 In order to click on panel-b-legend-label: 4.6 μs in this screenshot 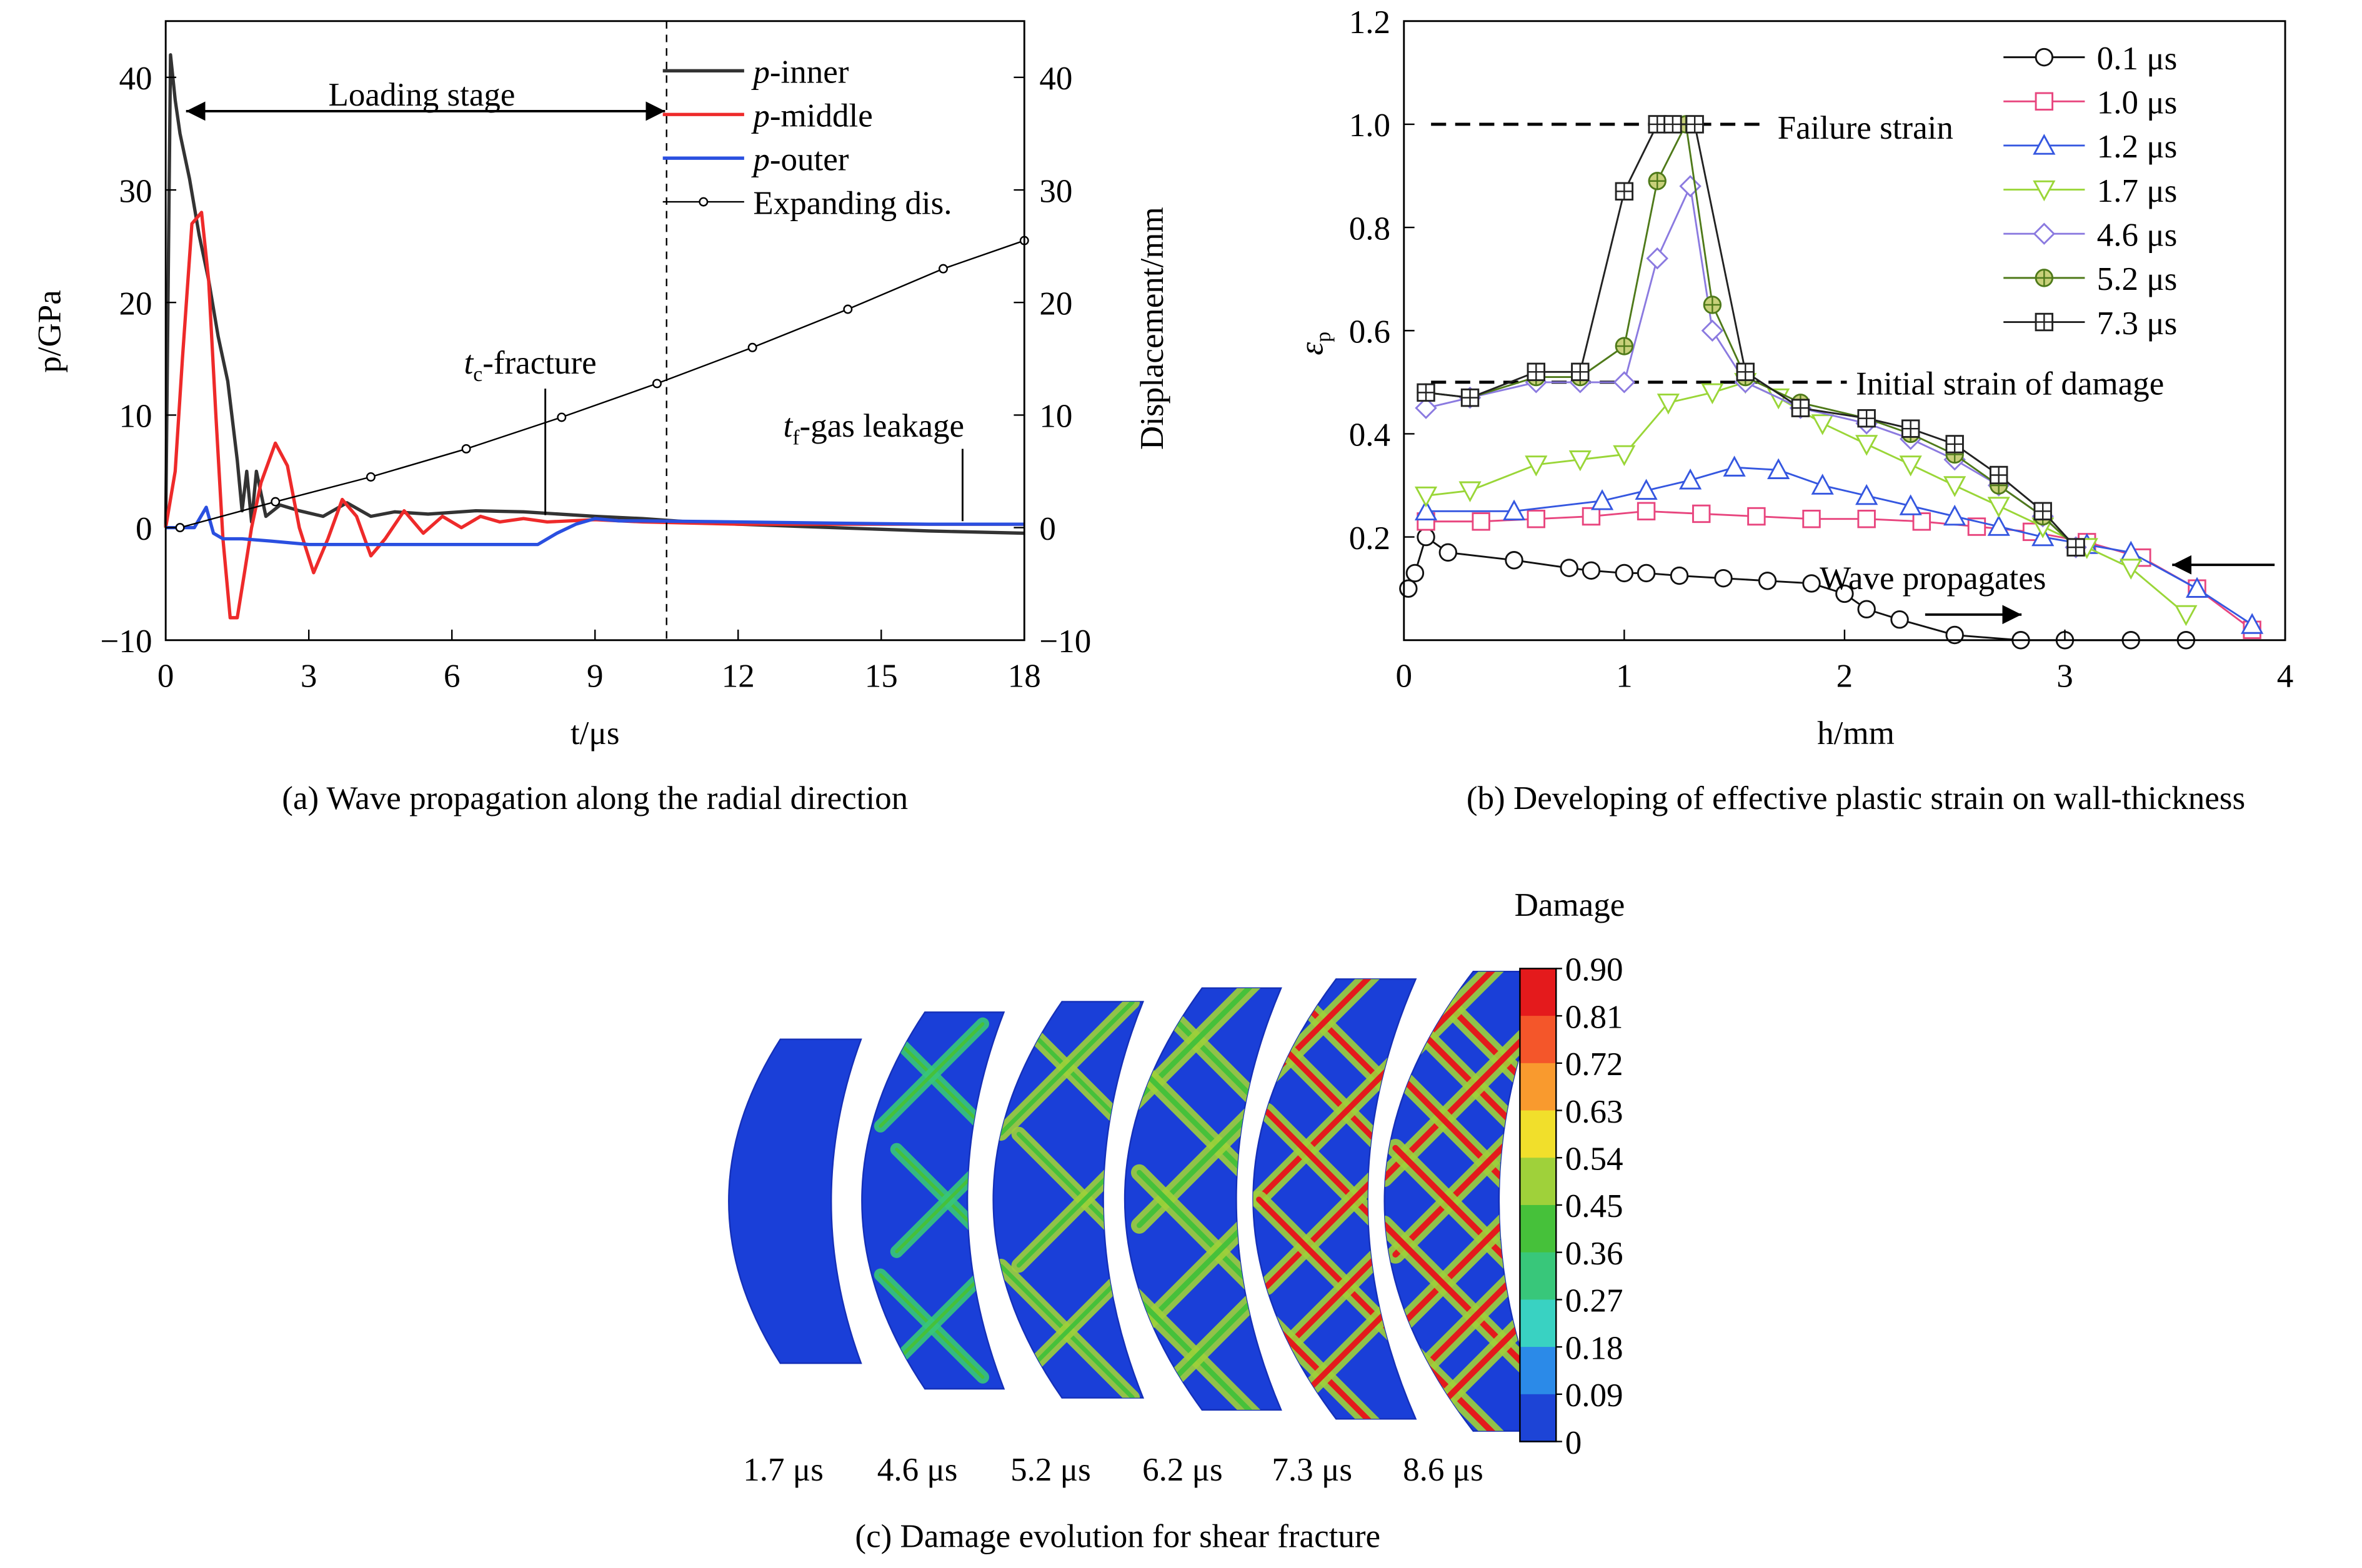, I will do `click(2137, 235)`.